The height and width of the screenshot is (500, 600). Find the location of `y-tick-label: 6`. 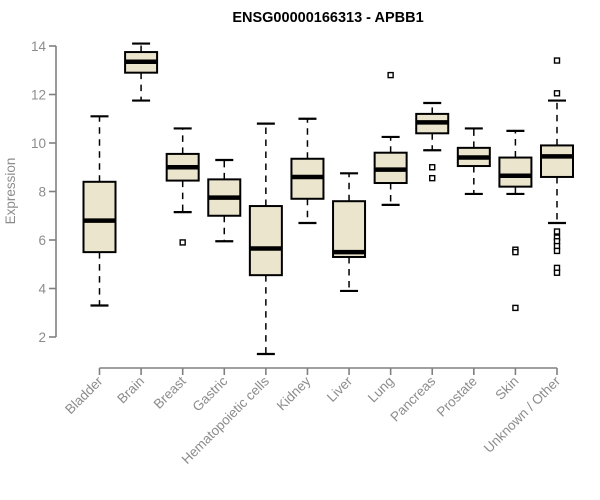

y-tick-label: 6 is located at coordinates (42, 240).